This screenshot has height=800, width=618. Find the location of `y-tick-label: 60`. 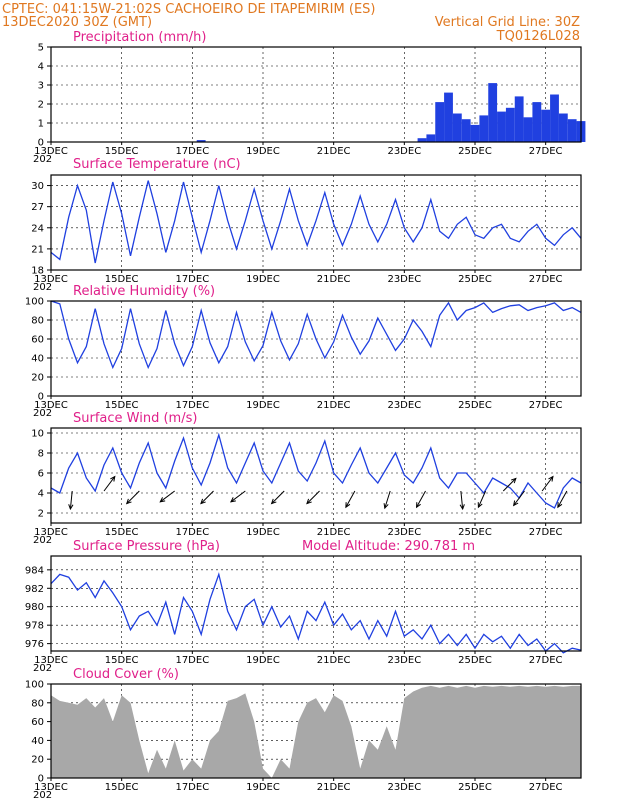

y-tick-label: 60 is located at coordinates (37, 340).